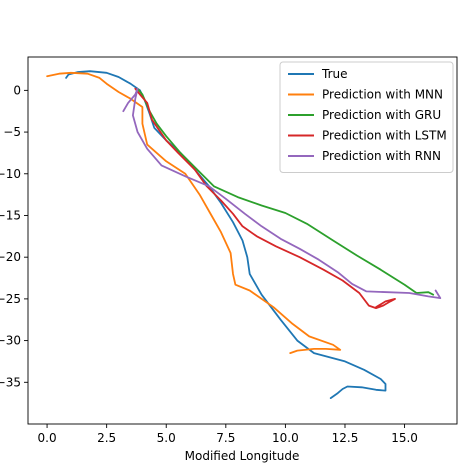 The height and width of the screenshot is (474, 474). I want to click on x-tick-label: 0.0, so click(47, 438).